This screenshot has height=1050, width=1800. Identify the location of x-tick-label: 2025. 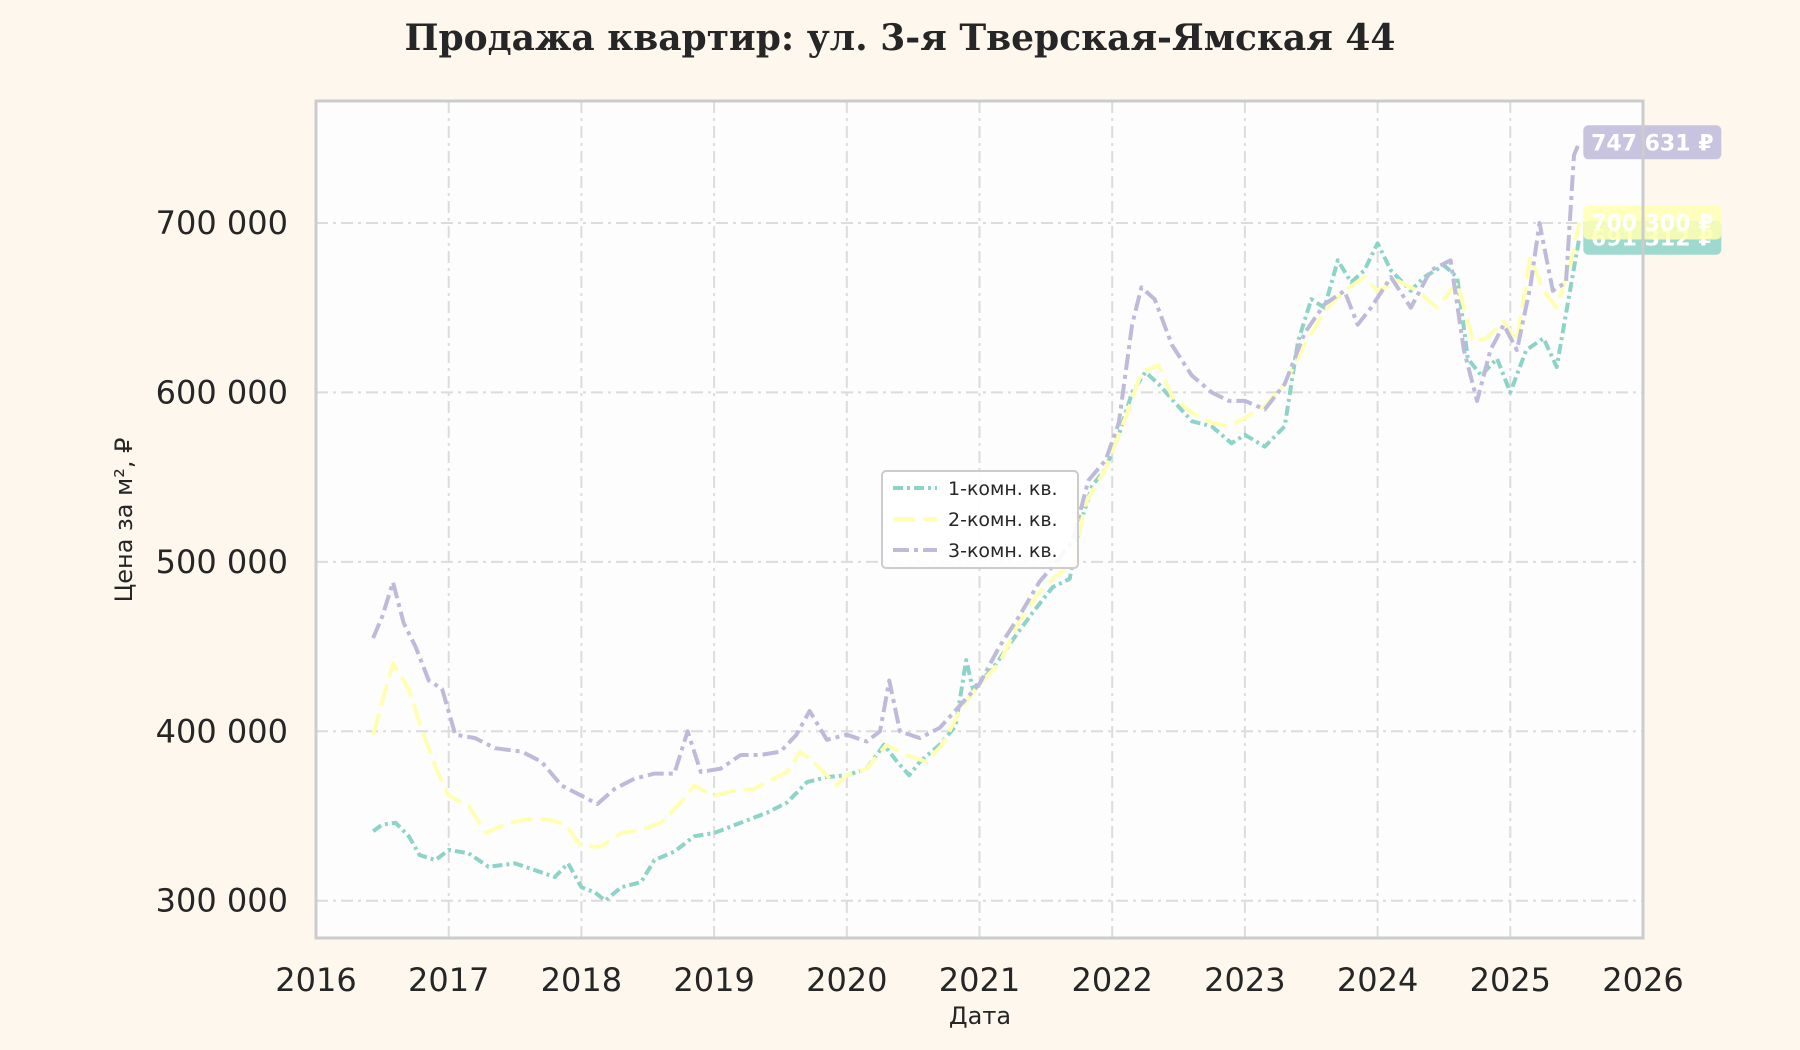
(1510, 980).